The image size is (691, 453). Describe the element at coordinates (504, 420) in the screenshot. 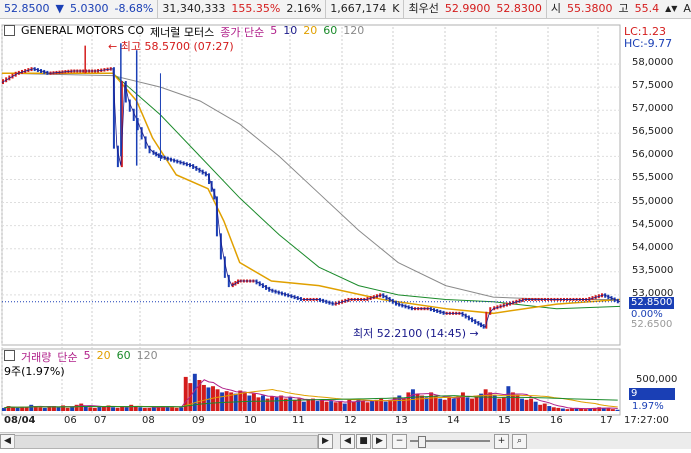

I see `time-tick-label: 15` at that location.